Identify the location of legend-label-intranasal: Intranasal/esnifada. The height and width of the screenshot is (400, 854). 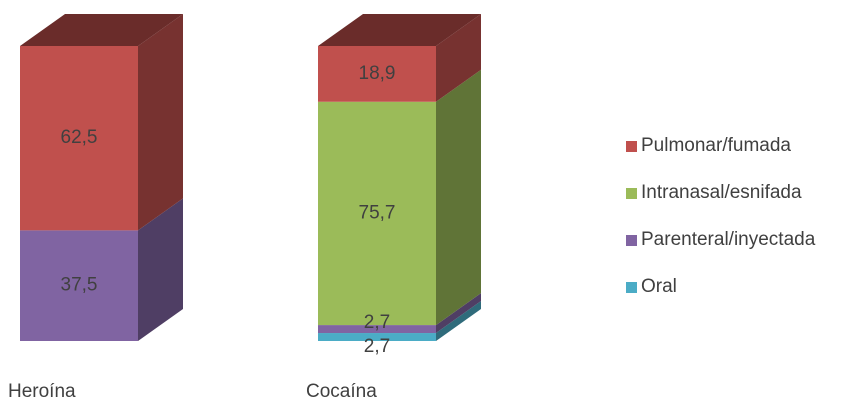
(721, 192).